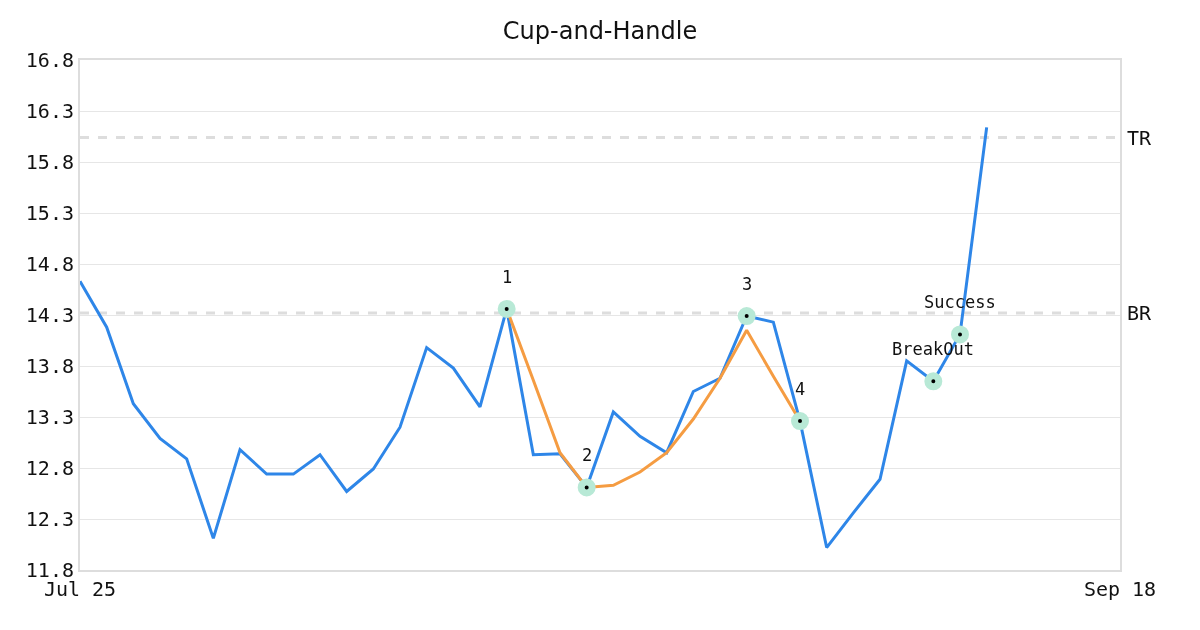 This screenshot has width=1200, height=630. Describe the element at coordinates (49, 315) in the screenshot. I see `y-tick-label: 14.3` at that location.